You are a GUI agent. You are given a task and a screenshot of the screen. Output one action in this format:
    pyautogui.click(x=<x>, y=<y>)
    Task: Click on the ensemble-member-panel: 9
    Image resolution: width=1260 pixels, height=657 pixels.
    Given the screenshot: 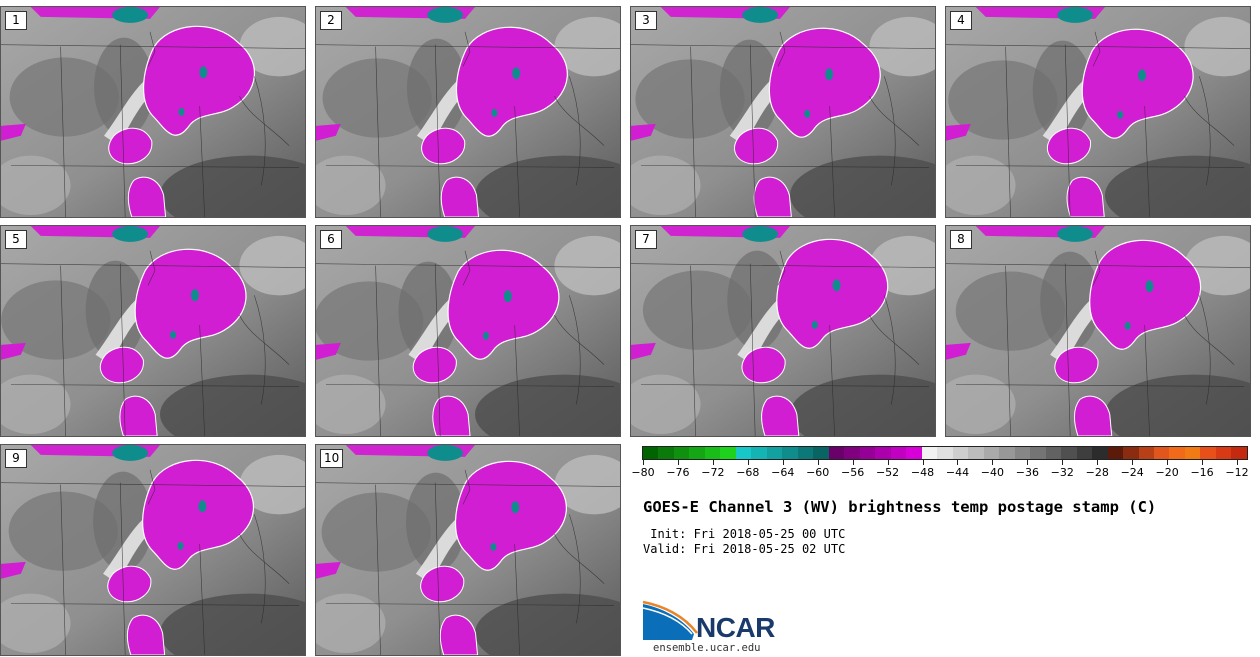 What is the action you would take?
    pyautogui.click(x=153, y=550)
    